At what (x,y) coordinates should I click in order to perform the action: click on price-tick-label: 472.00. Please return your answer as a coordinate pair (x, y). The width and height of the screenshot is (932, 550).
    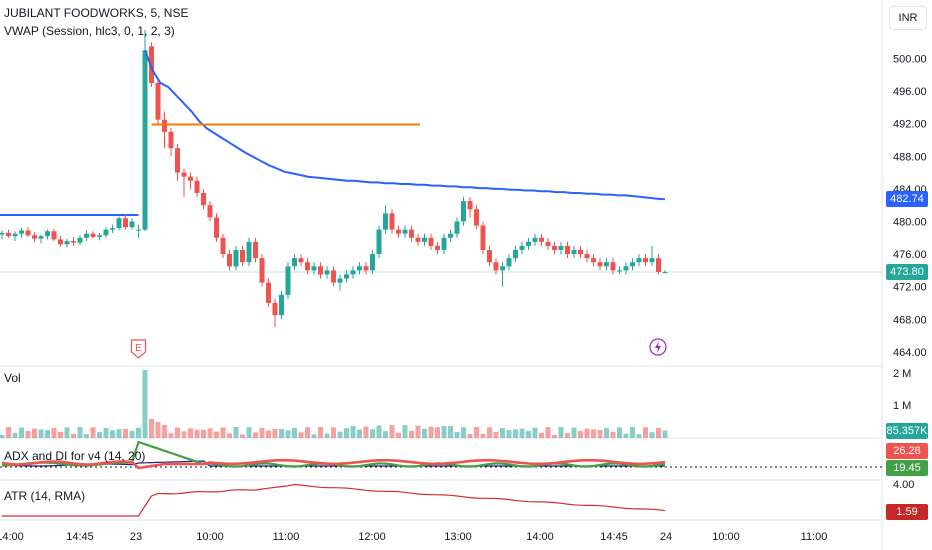
    Looking at the image, I should click on (910, 288).